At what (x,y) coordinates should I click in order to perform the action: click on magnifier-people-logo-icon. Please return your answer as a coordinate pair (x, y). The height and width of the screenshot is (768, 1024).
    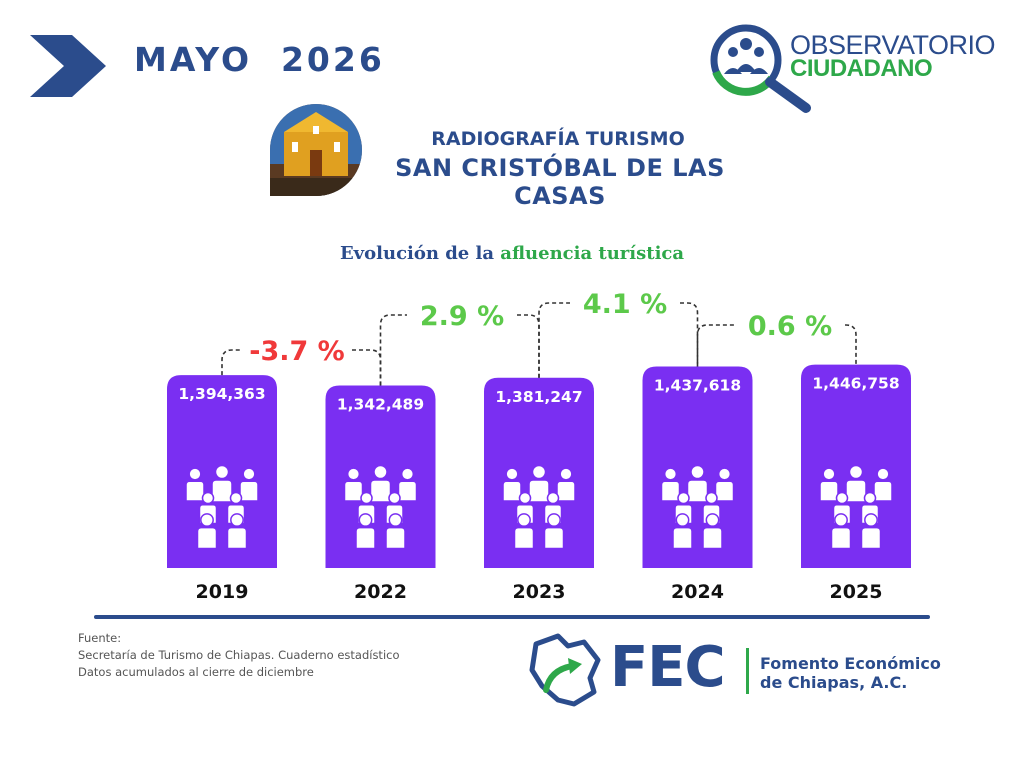
    Looking at the image, I should click on (760, 68).